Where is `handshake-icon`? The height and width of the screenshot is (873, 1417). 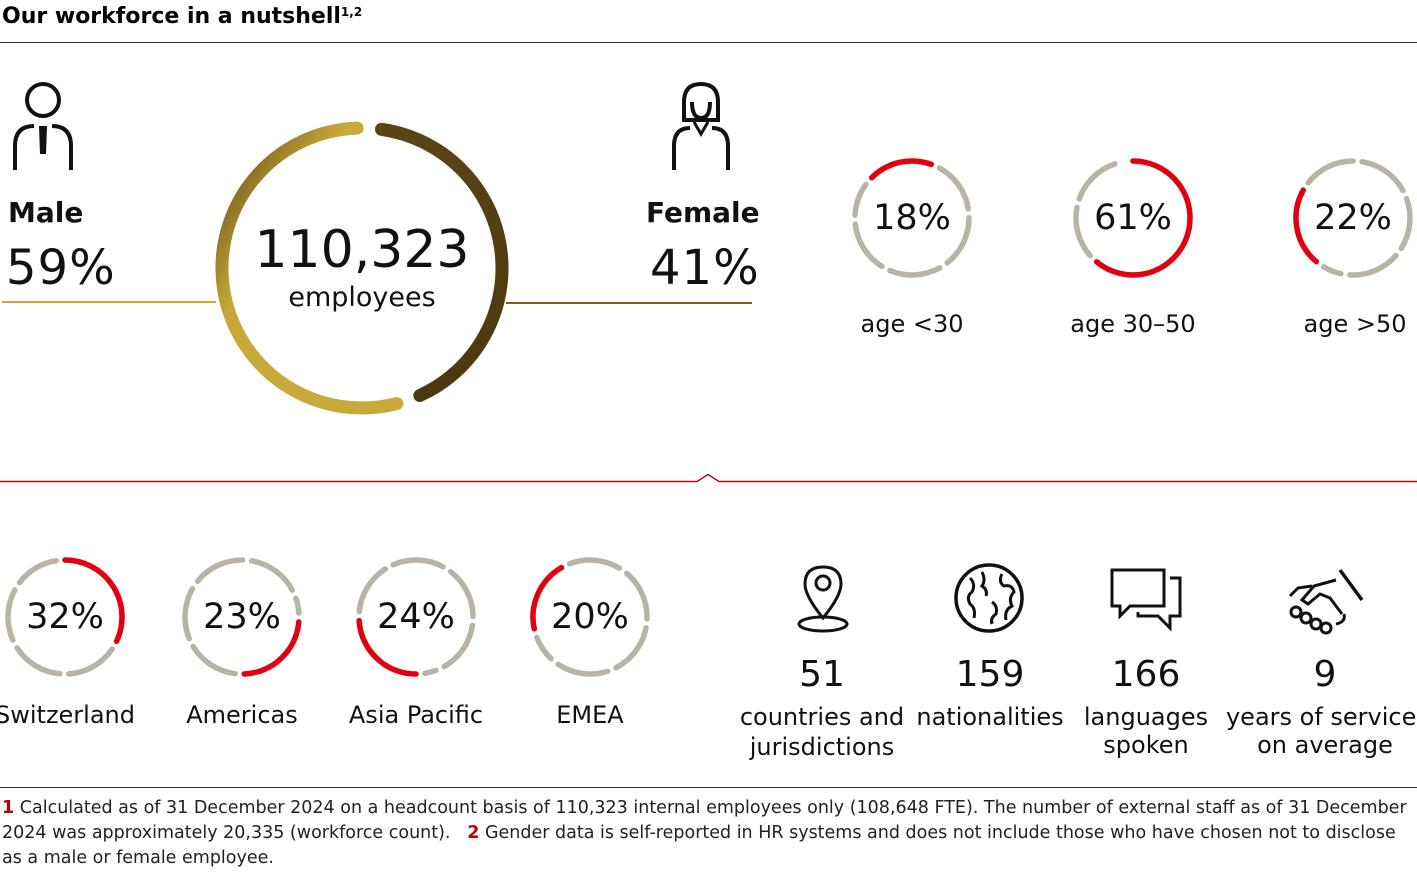 handshake-icon is located at coordinates (1326, 601).